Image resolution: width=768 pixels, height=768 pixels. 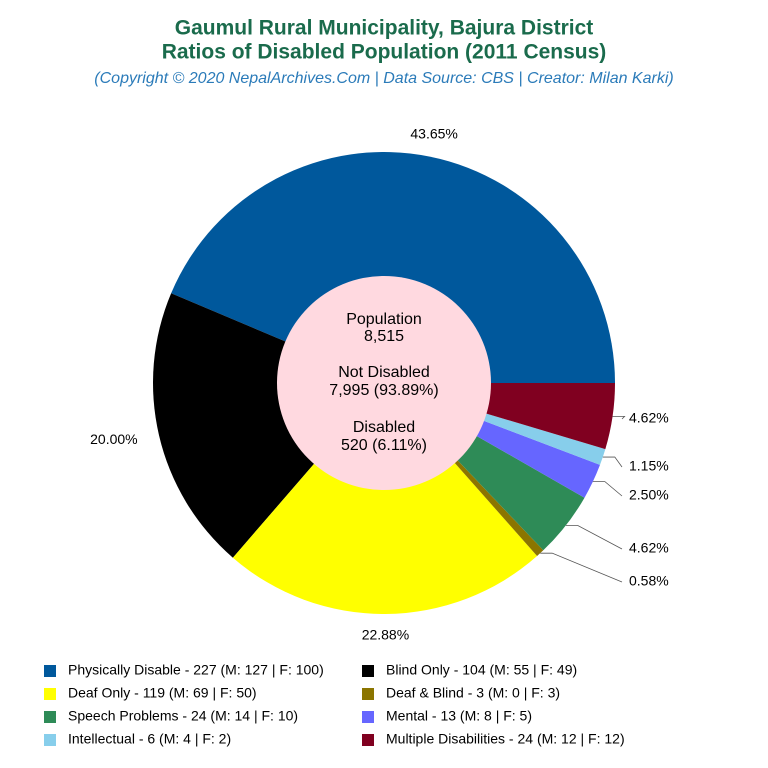 What do you see at coordinates (649, 581) in the screenshot?
I see `slice-label: 0.58%` at bounding box center [649, 581].